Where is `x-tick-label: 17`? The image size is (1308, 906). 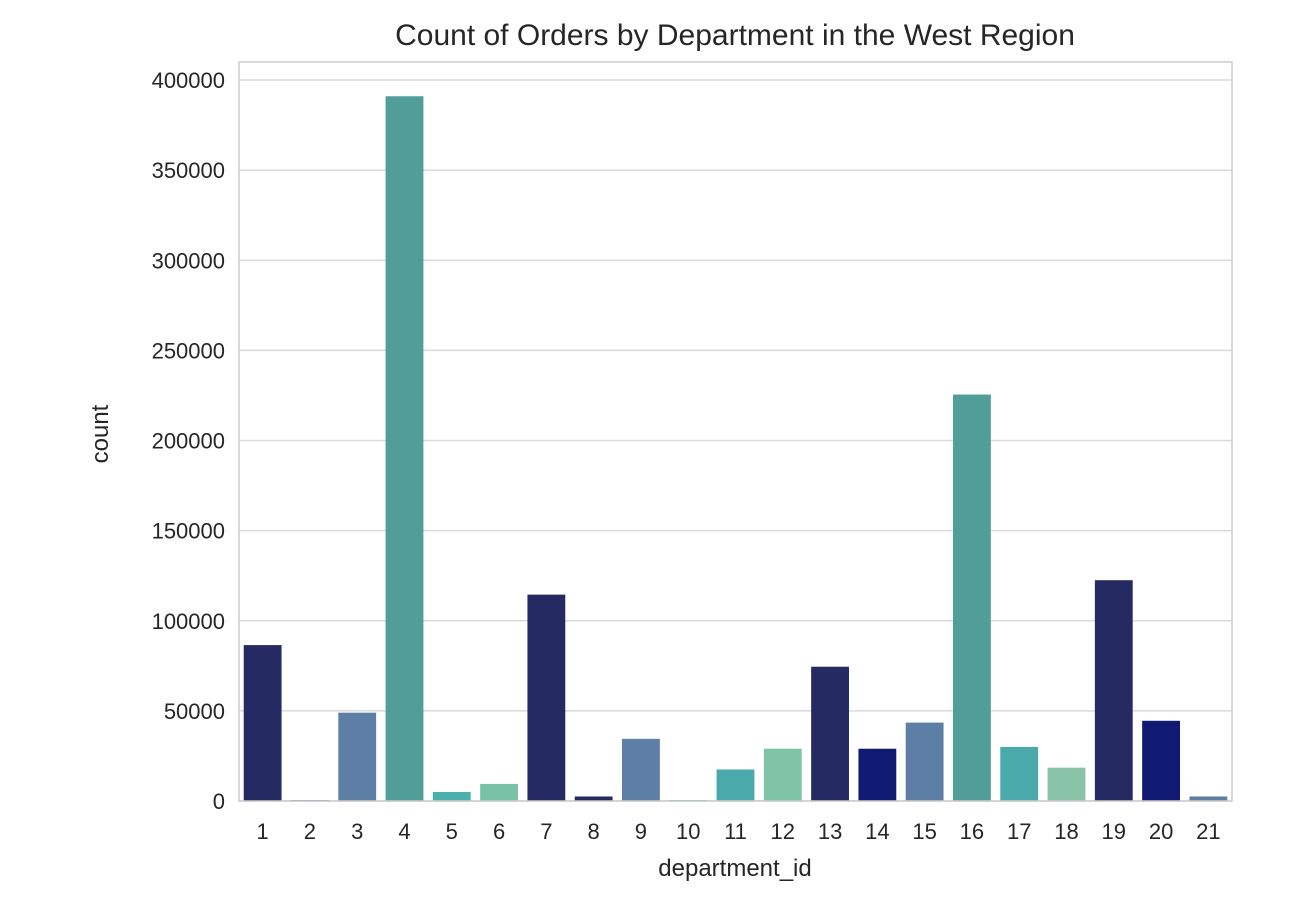 x-tick-label: 17 is located at coordinates (1019, 831).